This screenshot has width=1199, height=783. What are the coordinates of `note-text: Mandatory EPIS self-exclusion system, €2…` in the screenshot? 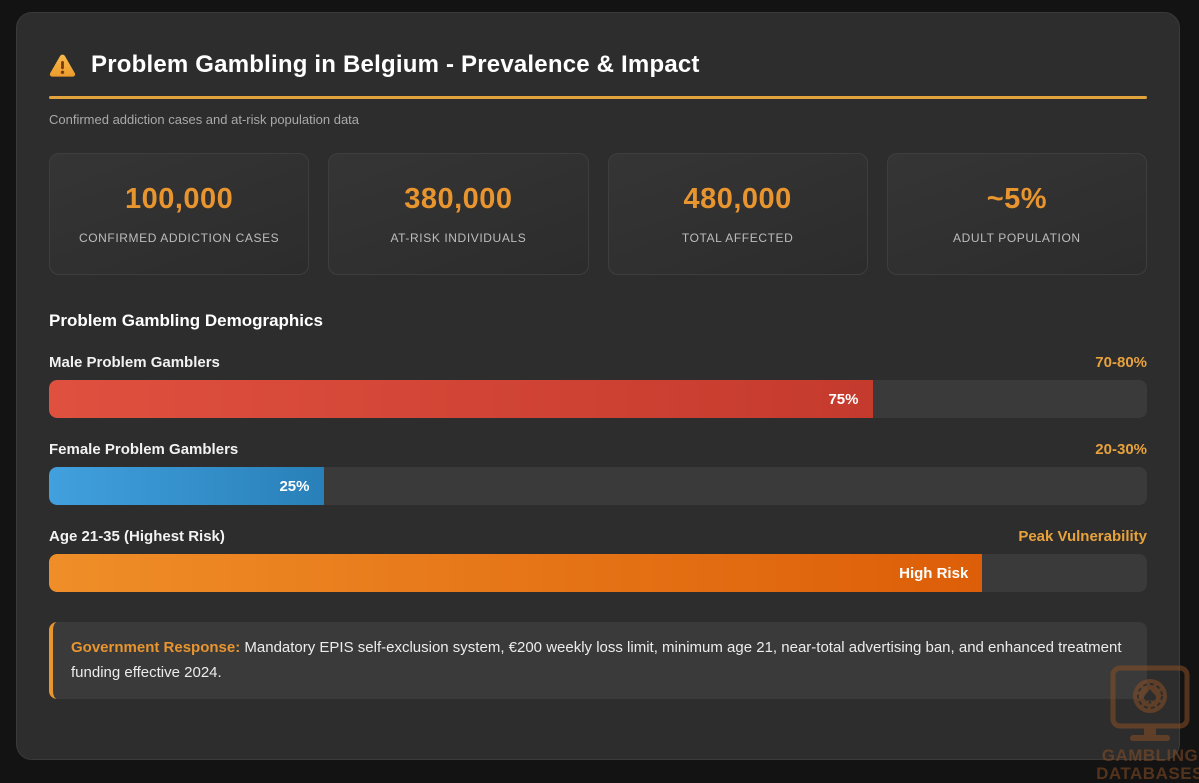 It's located at (596, 660).